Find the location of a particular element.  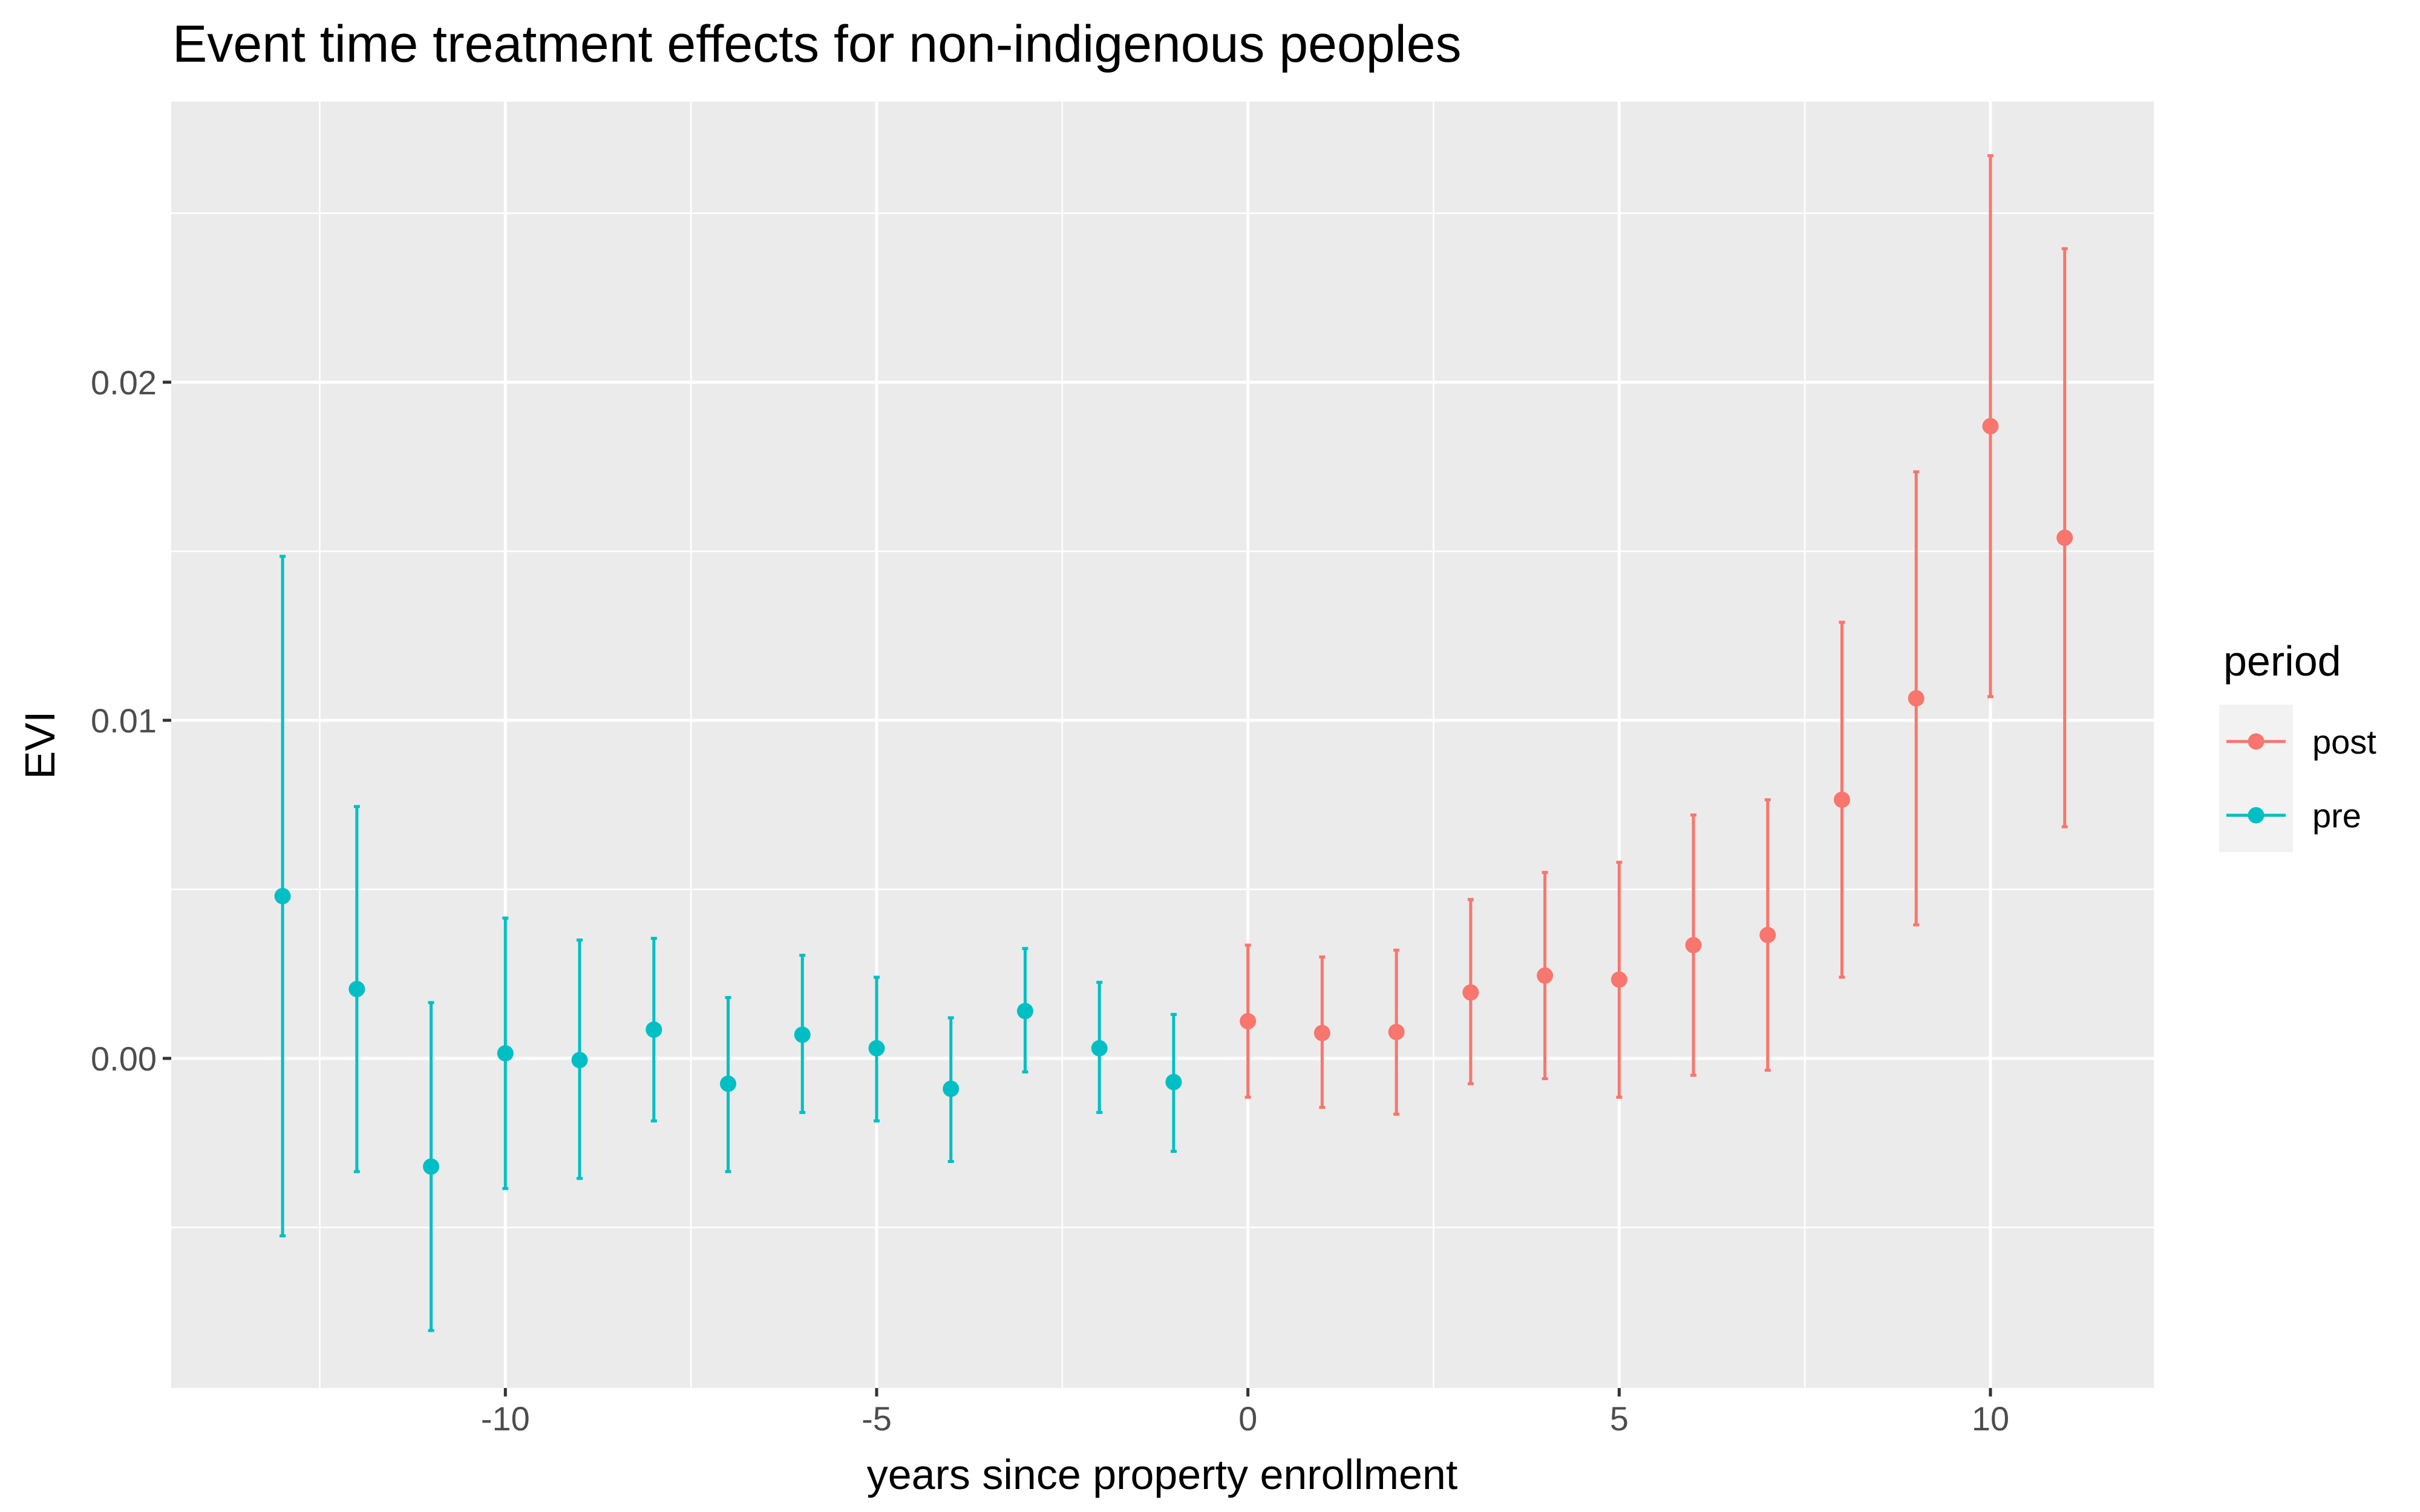

y-tick-label: 0.02 is located at coordinates (124, 383).